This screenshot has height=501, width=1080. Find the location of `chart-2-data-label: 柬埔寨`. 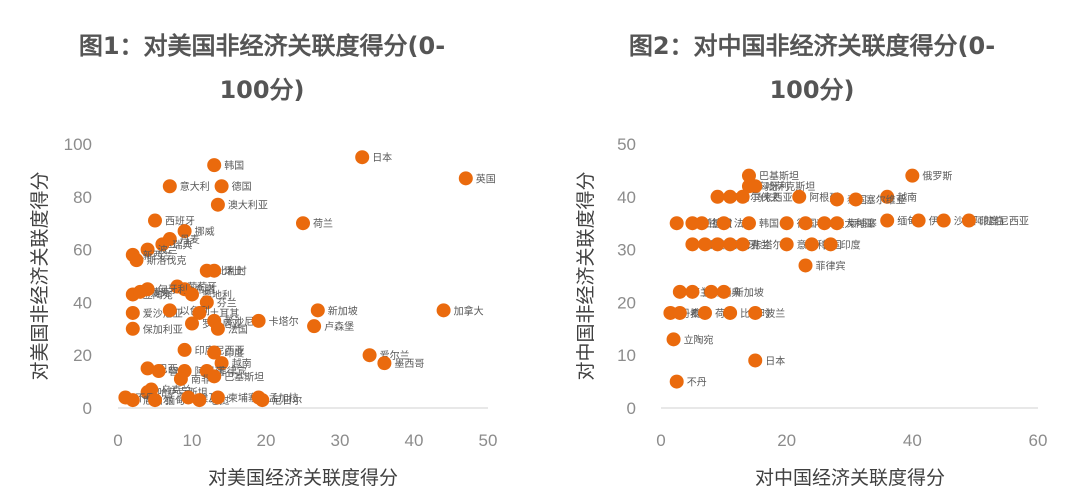

chart-2-data-label: 柬埔寨 is located at coordinates (862, 223).